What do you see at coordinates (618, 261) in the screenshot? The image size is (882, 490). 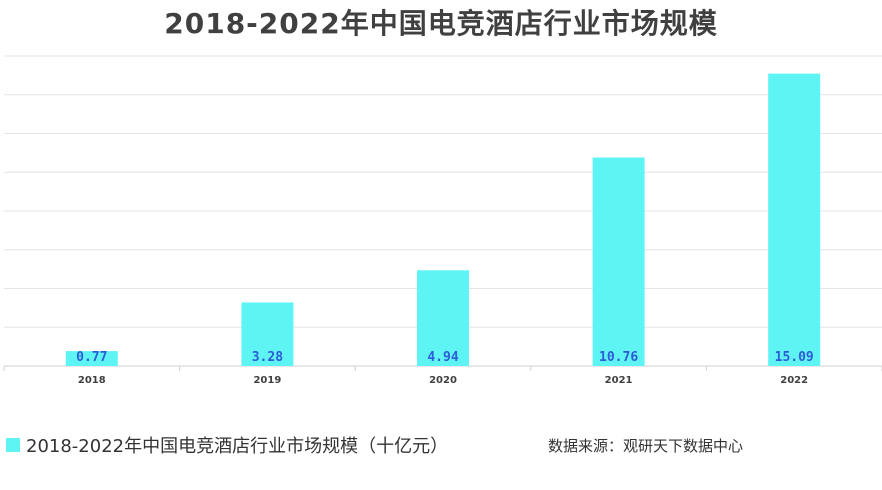 I see `bar-2021` at bounding box center [618, 261].